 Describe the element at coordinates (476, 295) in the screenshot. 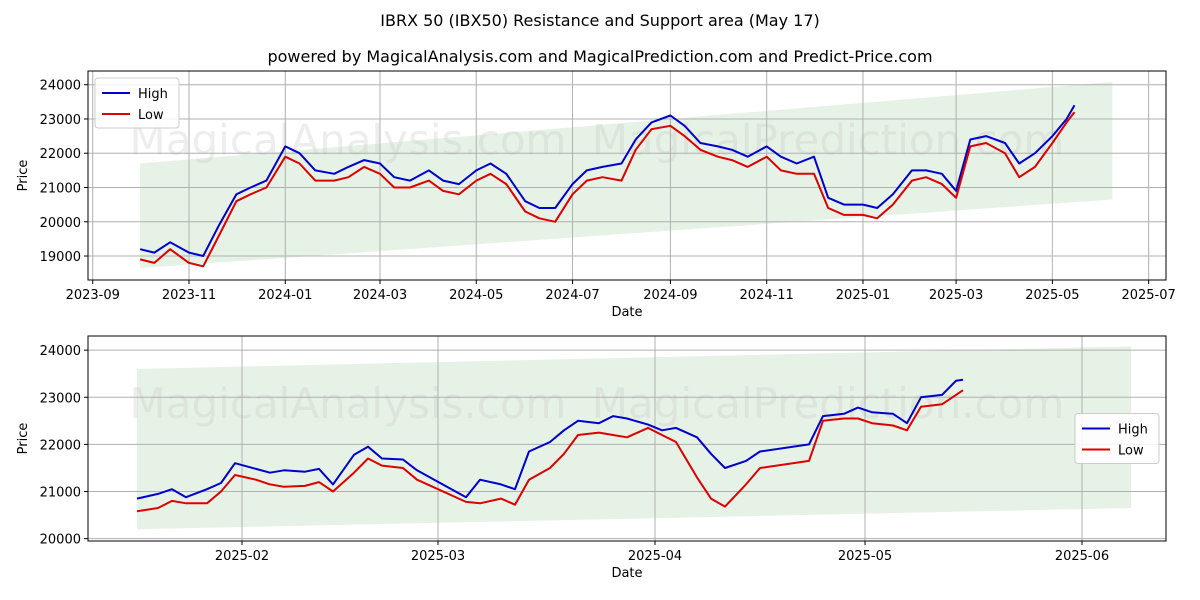

I see `x-tick-label: 2024-05` at that location.